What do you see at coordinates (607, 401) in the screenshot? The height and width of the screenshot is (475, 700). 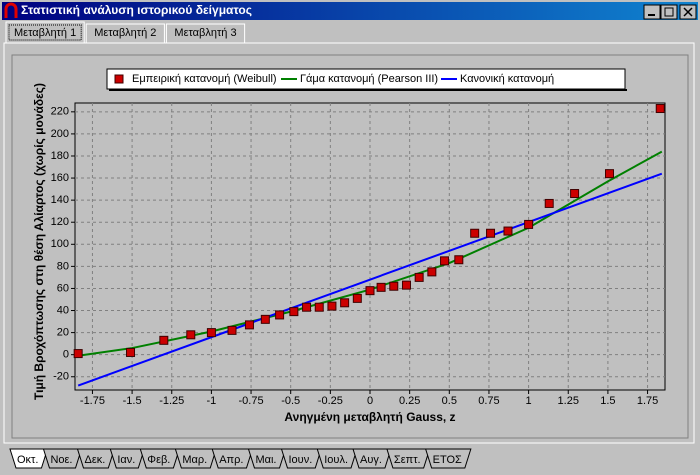 I see `x-tick-label: 1.5` at bounding box center [607, 401].